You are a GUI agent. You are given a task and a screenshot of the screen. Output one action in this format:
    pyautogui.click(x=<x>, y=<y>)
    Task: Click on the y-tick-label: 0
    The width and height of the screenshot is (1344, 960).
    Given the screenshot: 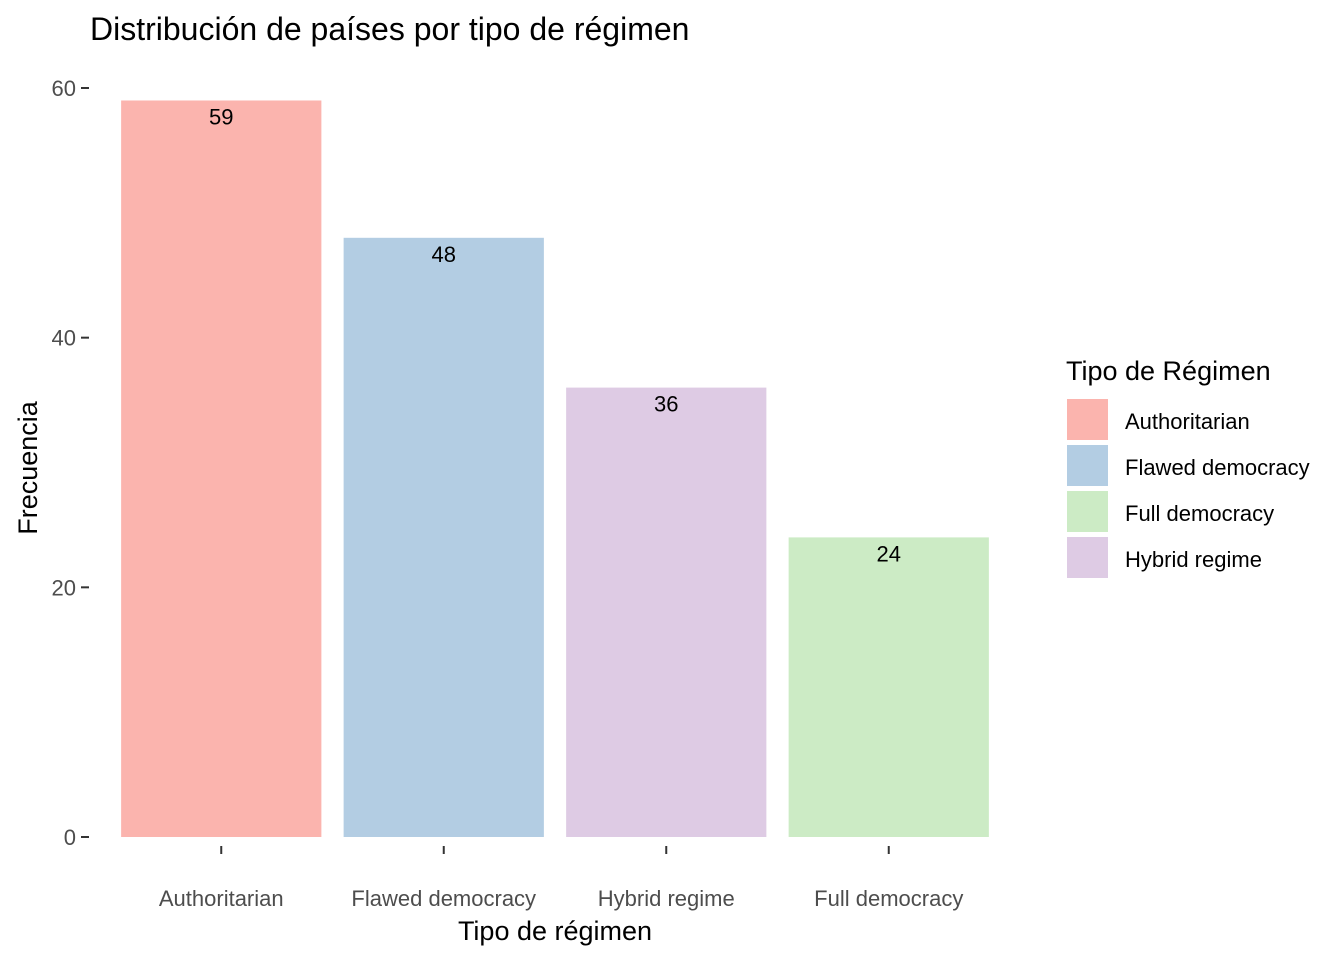 What is the action you would take?
    pyautogui.click(x=70, y=837)
    